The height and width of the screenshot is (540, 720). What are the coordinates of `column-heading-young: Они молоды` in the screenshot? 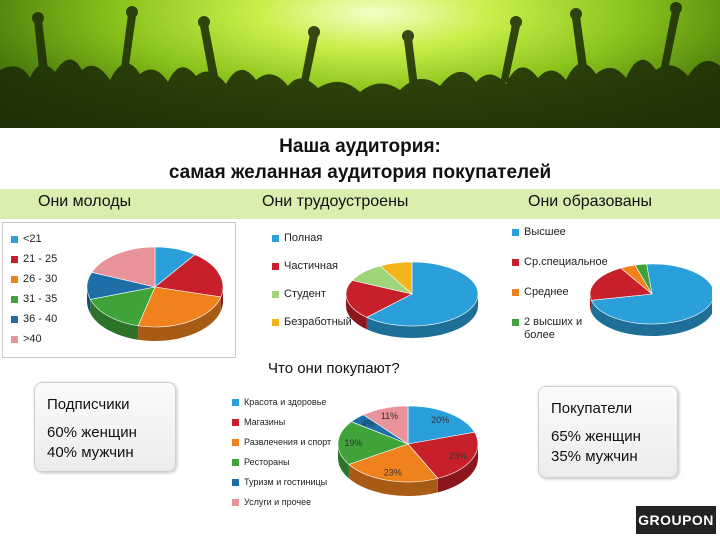 It's located at (85, 201).